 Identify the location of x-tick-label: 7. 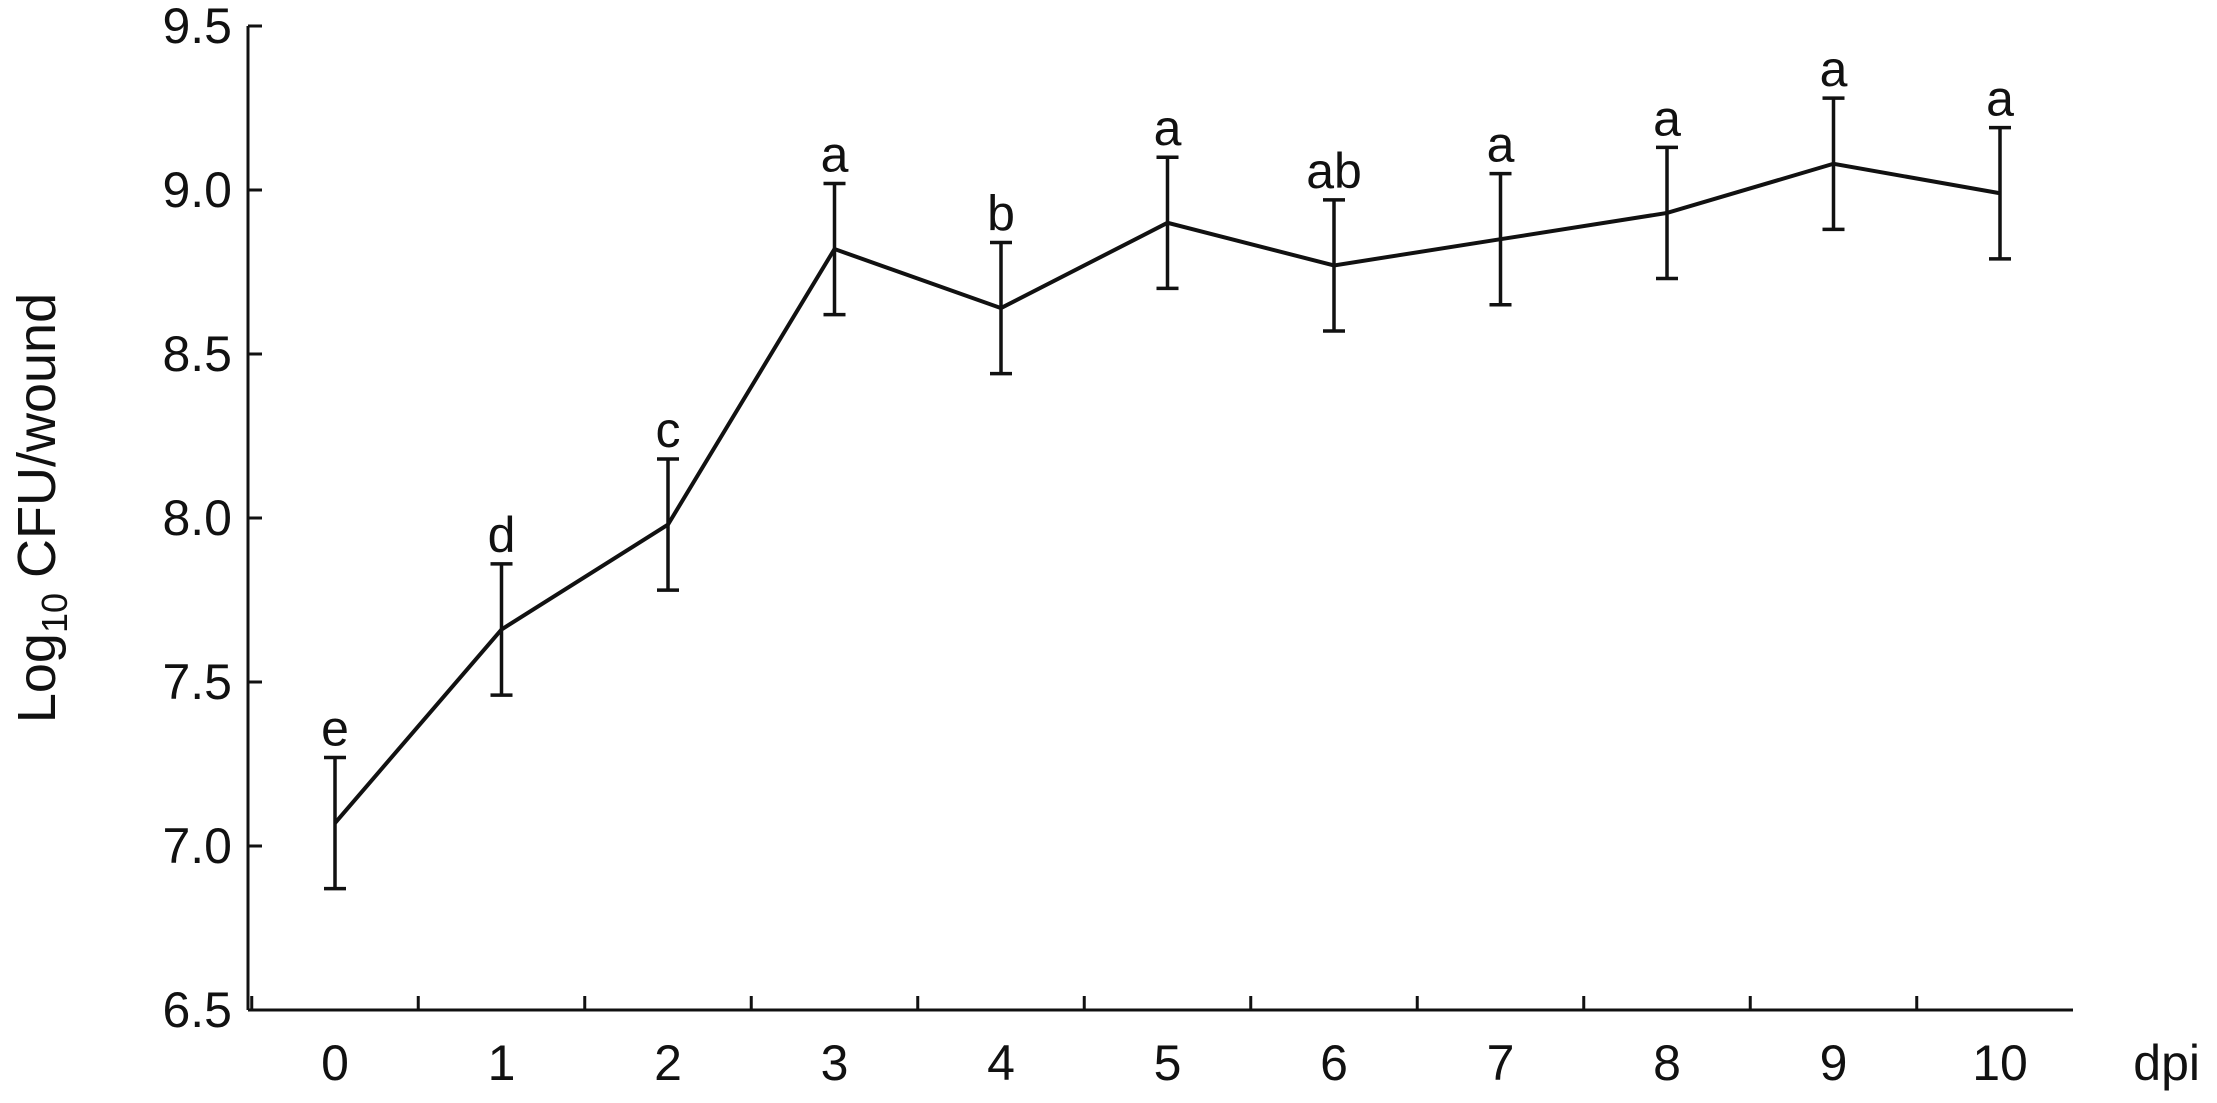
(1501, 1063).